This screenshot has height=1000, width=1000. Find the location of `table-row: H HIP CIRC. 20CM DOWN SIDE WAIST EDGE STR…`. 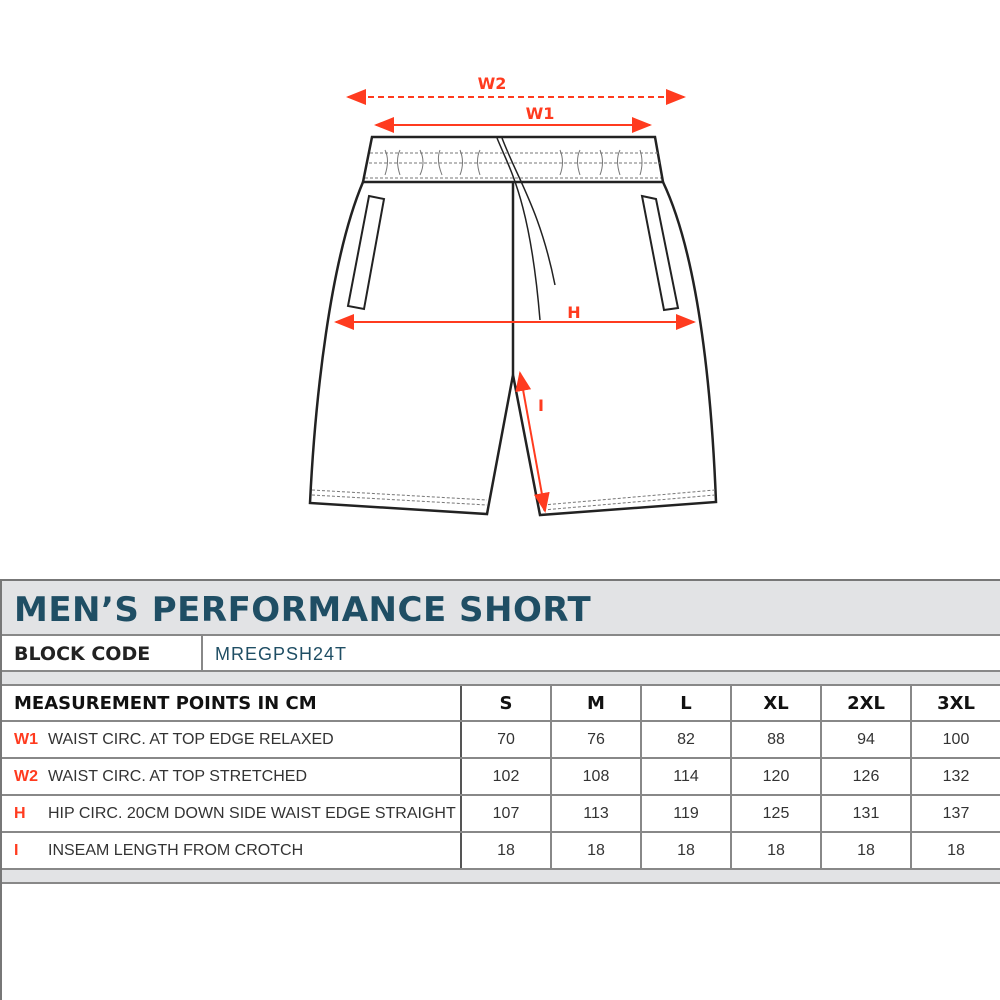

table-row: H HIP CIRC. 20CM DOWN SIDE WAIST EDGE STR… is located at coordinates (501, 814).